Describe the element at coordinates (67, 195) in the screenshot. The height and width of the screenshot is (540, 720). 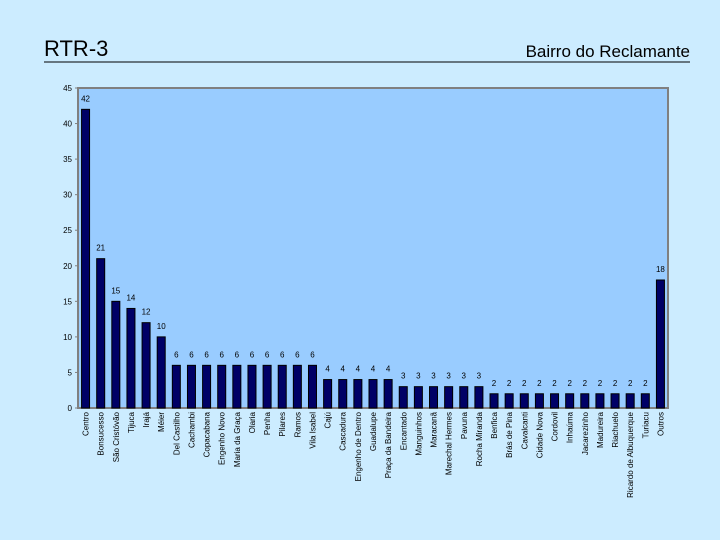
I see `y-tick-label: 30` at that location.